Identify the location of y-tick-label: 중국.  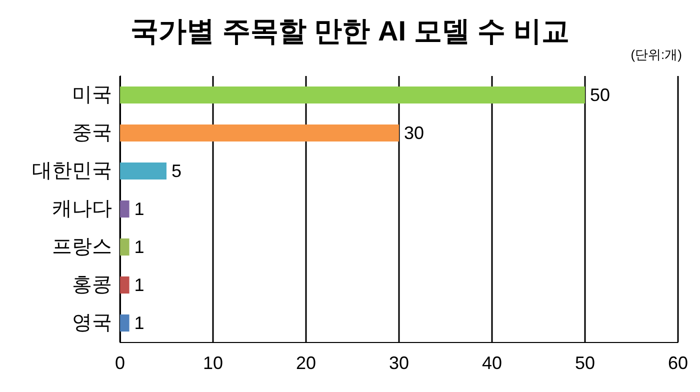
(92, 133).